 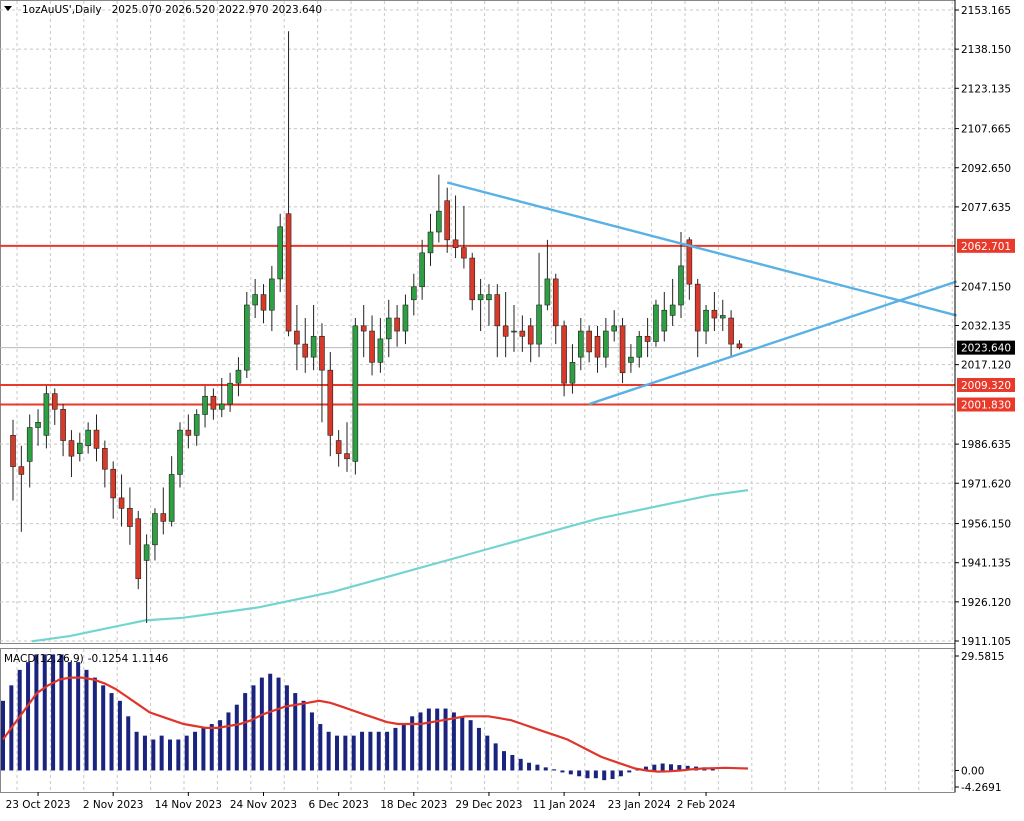 I want to click on macd-header: MACD(12,26,9) -0.1254 1.1146, so click(x=86, y=659).